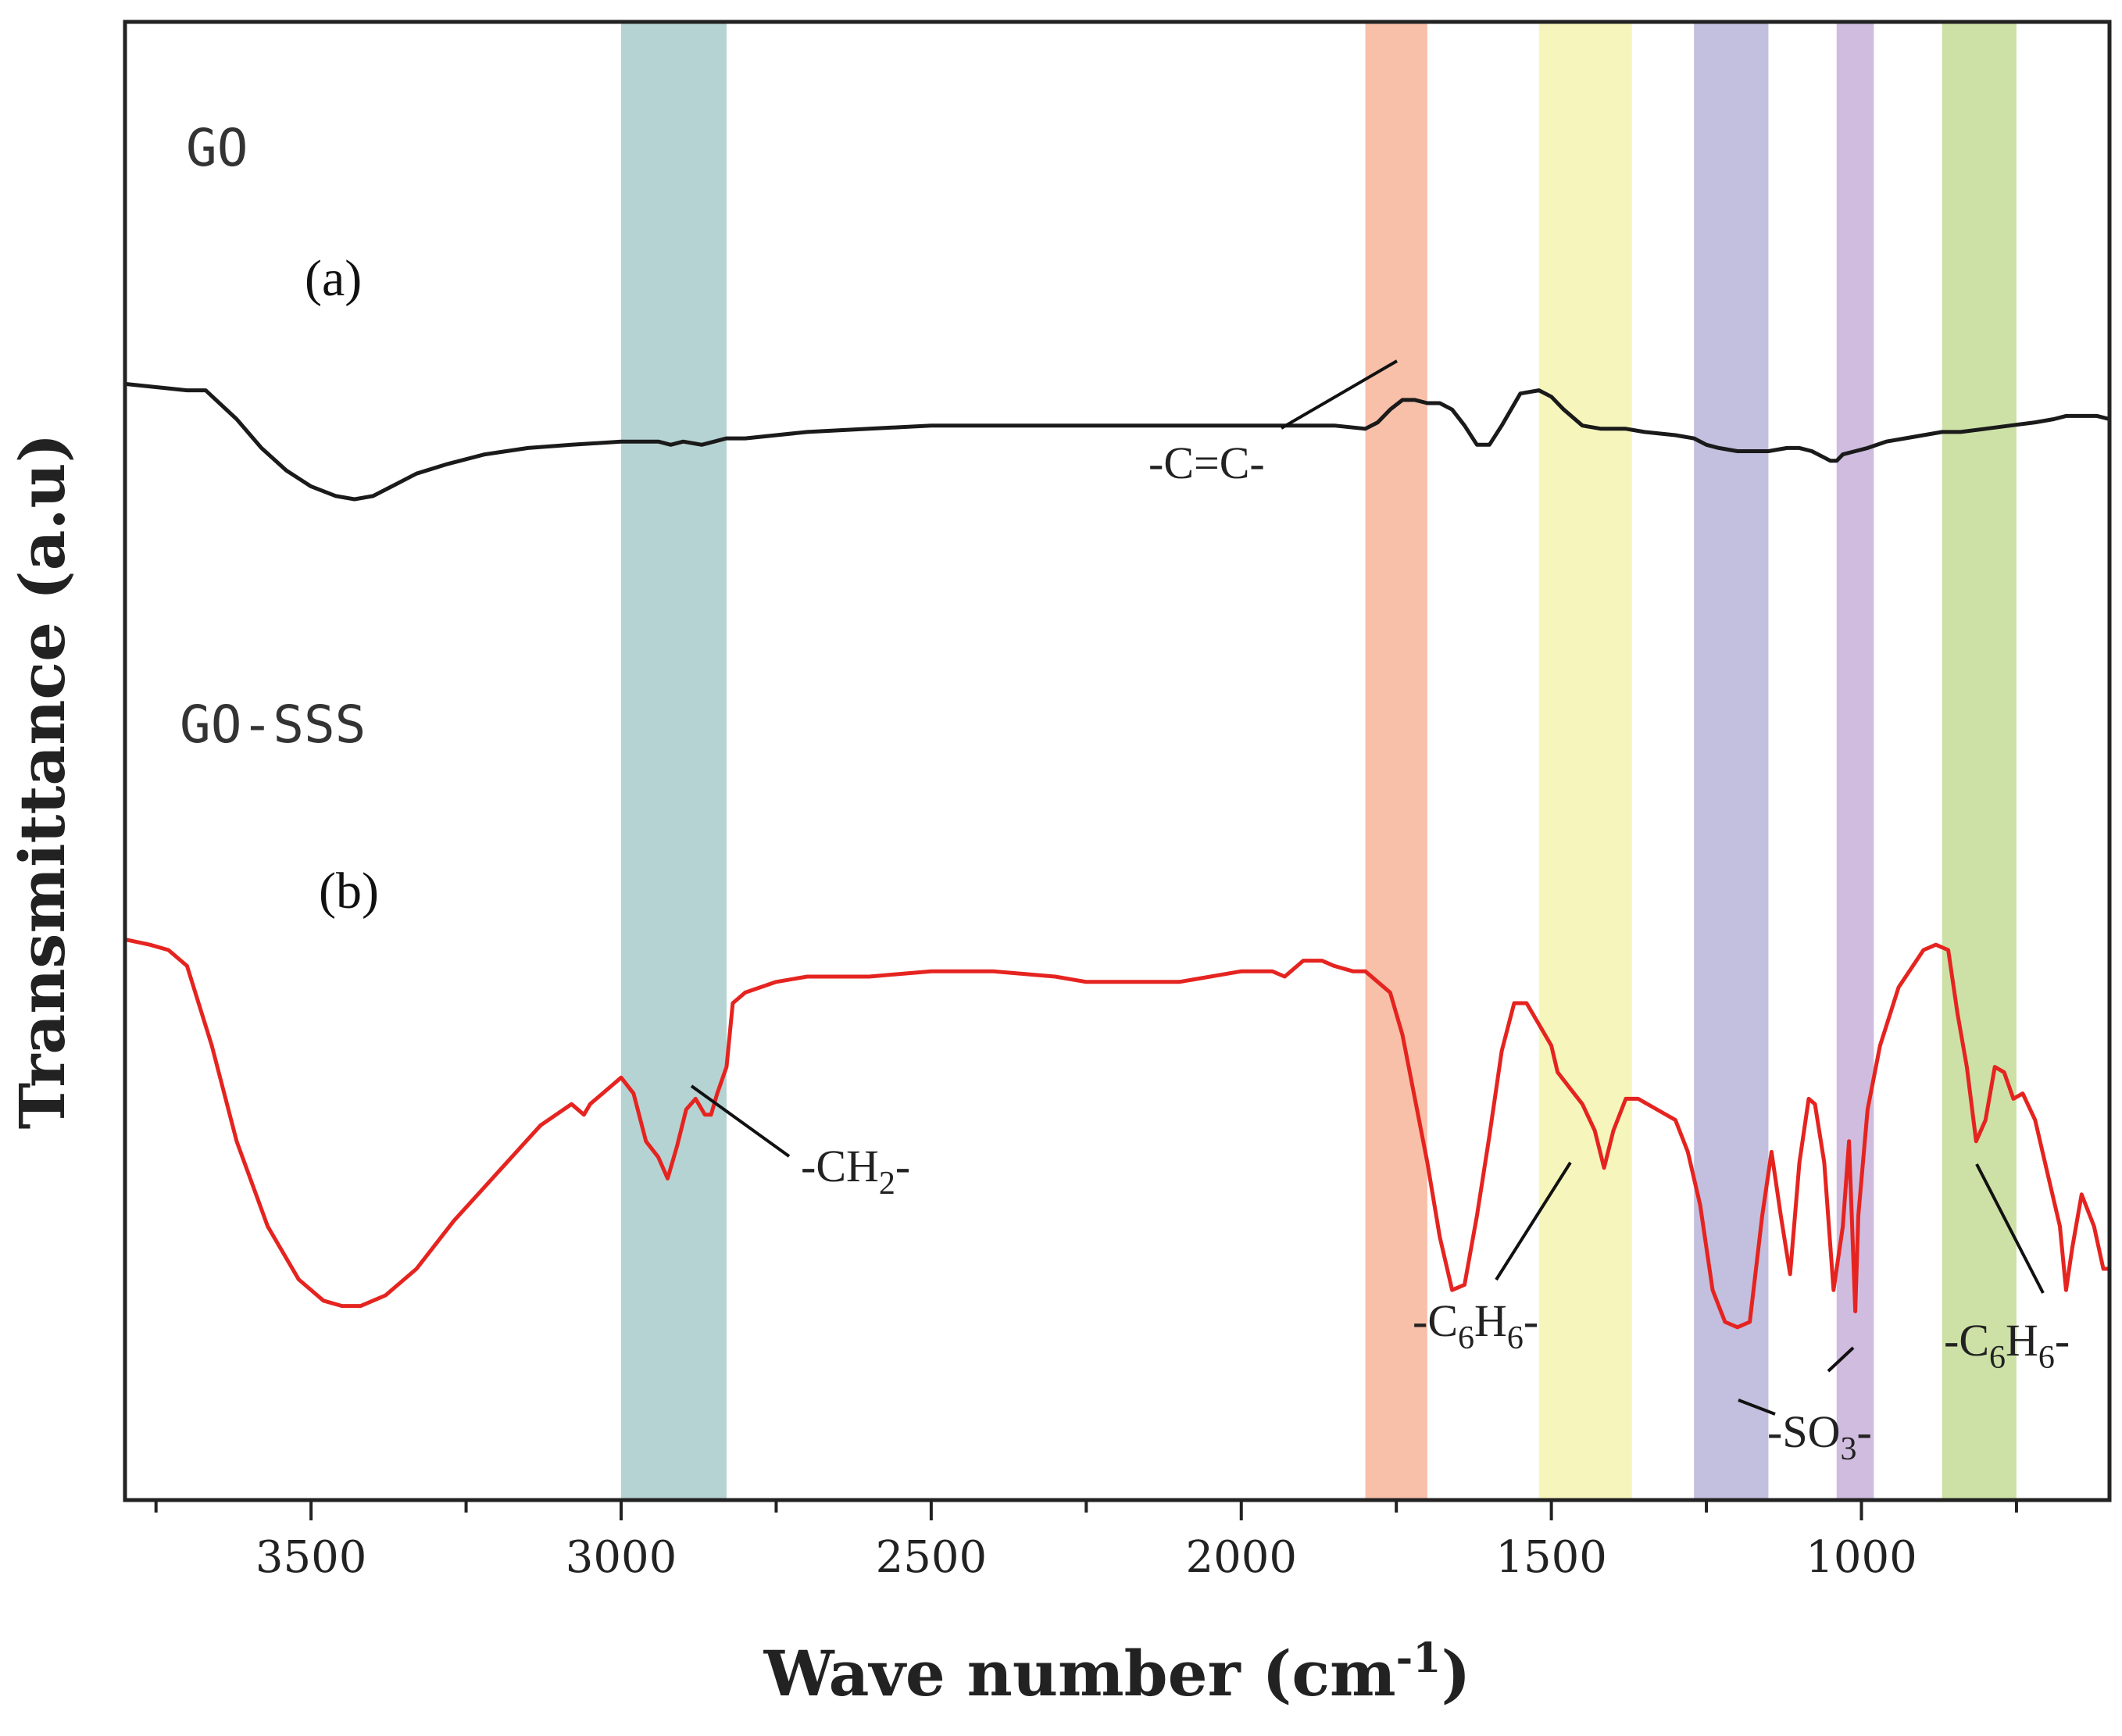  I want to click on series-line-go, so click(1117, 442).